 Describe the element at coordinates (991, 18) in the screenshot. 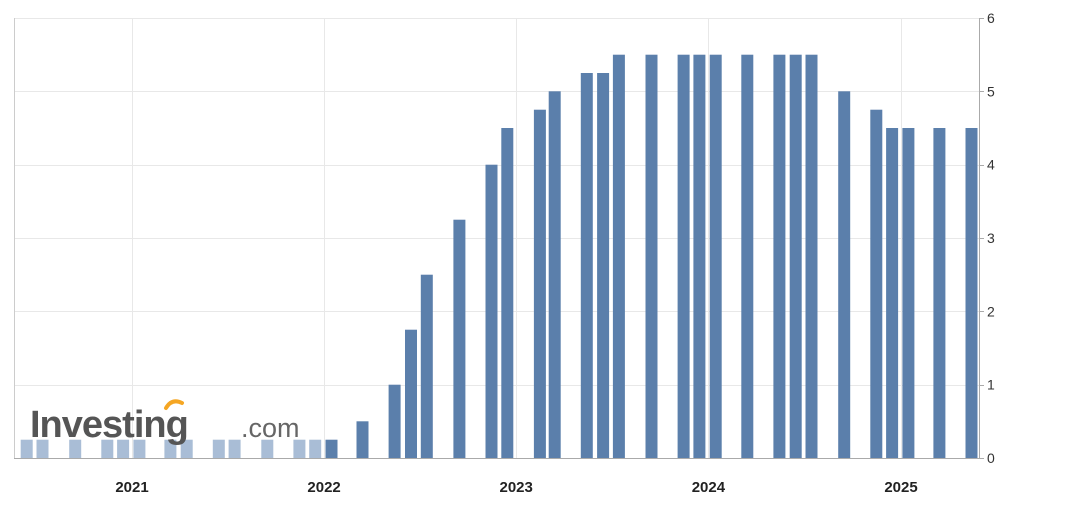

I see `y-tick-label-6: 6` at that location.